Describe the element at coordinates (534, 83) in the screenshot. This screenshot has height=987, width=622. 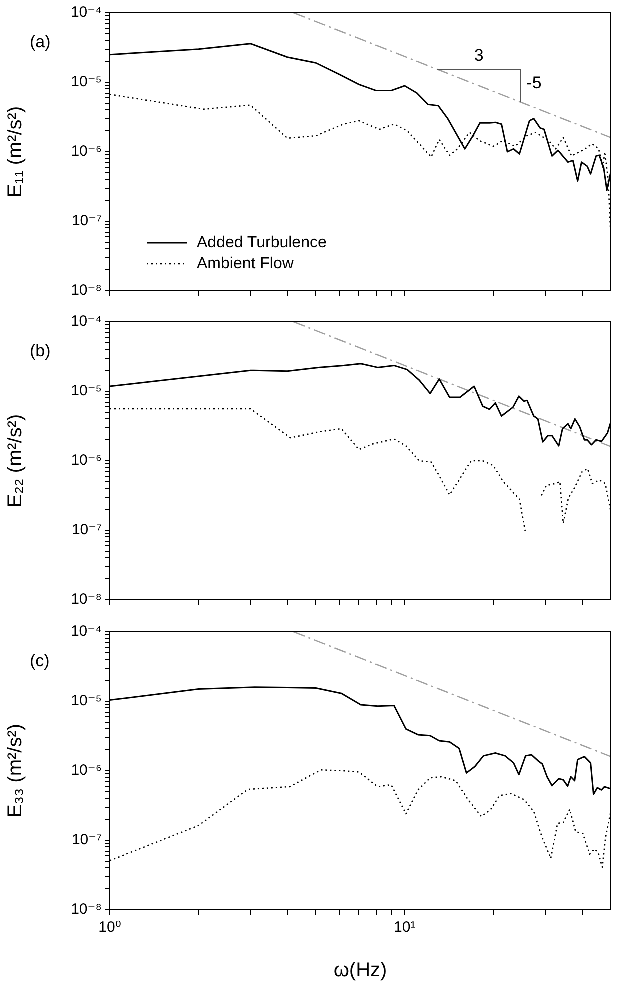
I see `annotation: -5` at that location.